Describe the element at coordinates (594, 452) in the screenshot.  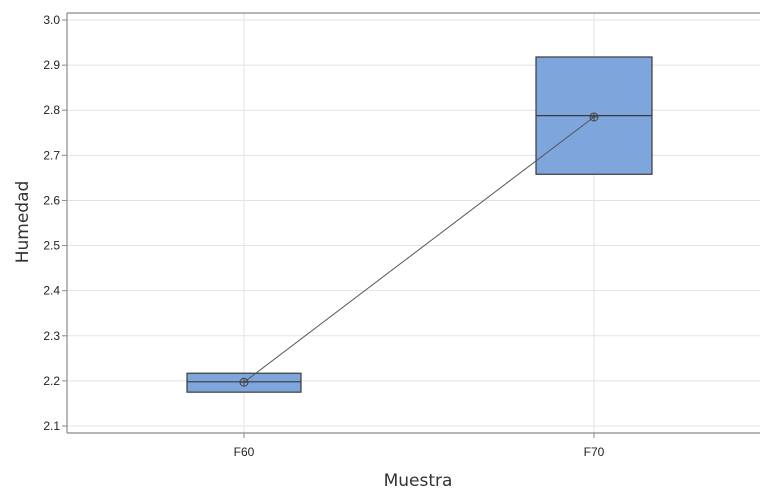
I see `x-tick-label: F70` at that location.